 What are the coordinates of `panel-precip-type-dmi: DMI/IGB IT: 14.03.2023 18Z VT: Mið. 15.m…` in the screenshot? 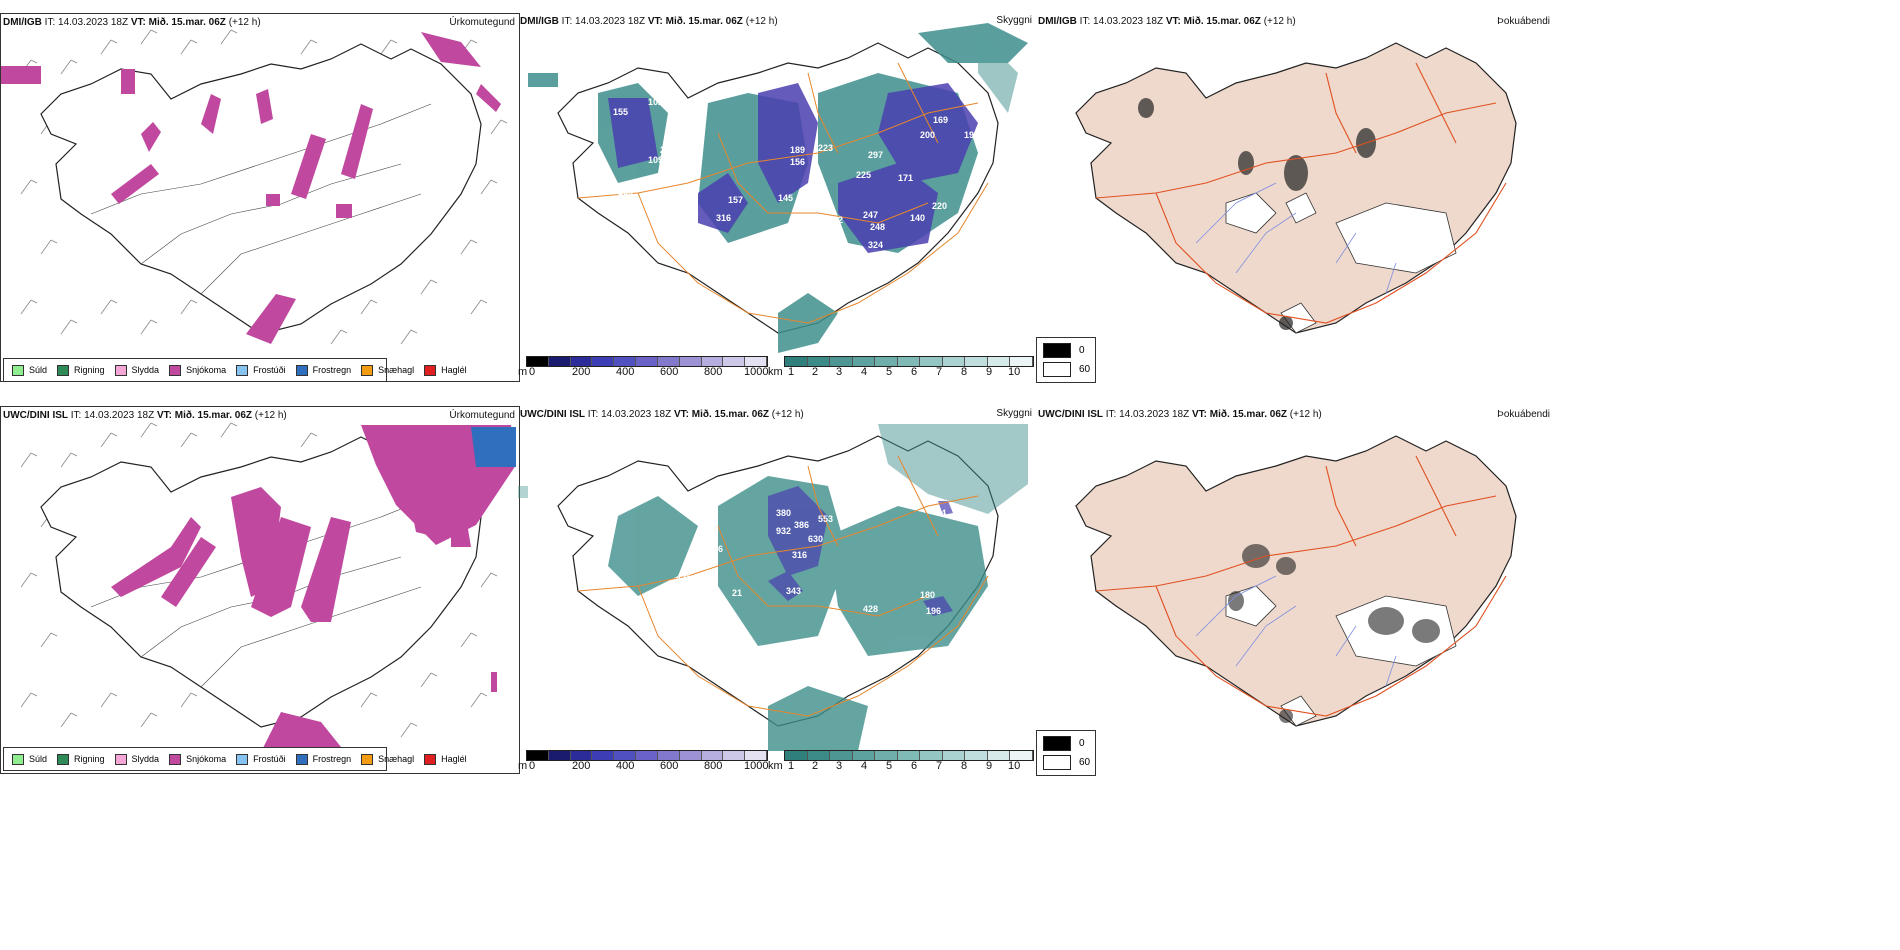 It's located at (260, 197).